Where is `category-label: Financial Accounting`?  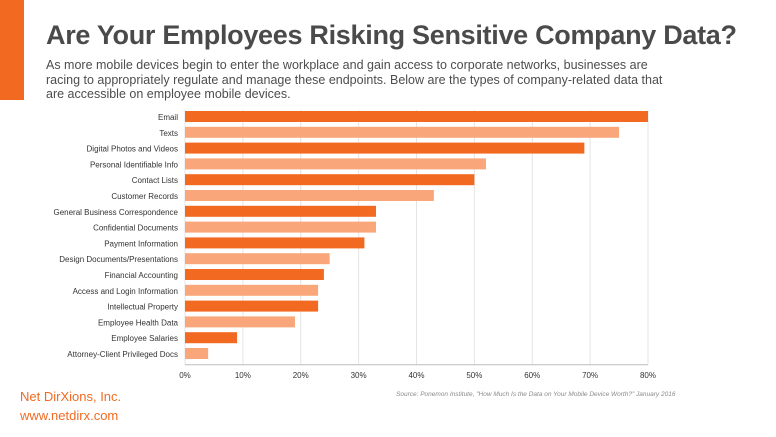 category-label: Financial Accounting is located at coordinates (141, 275).